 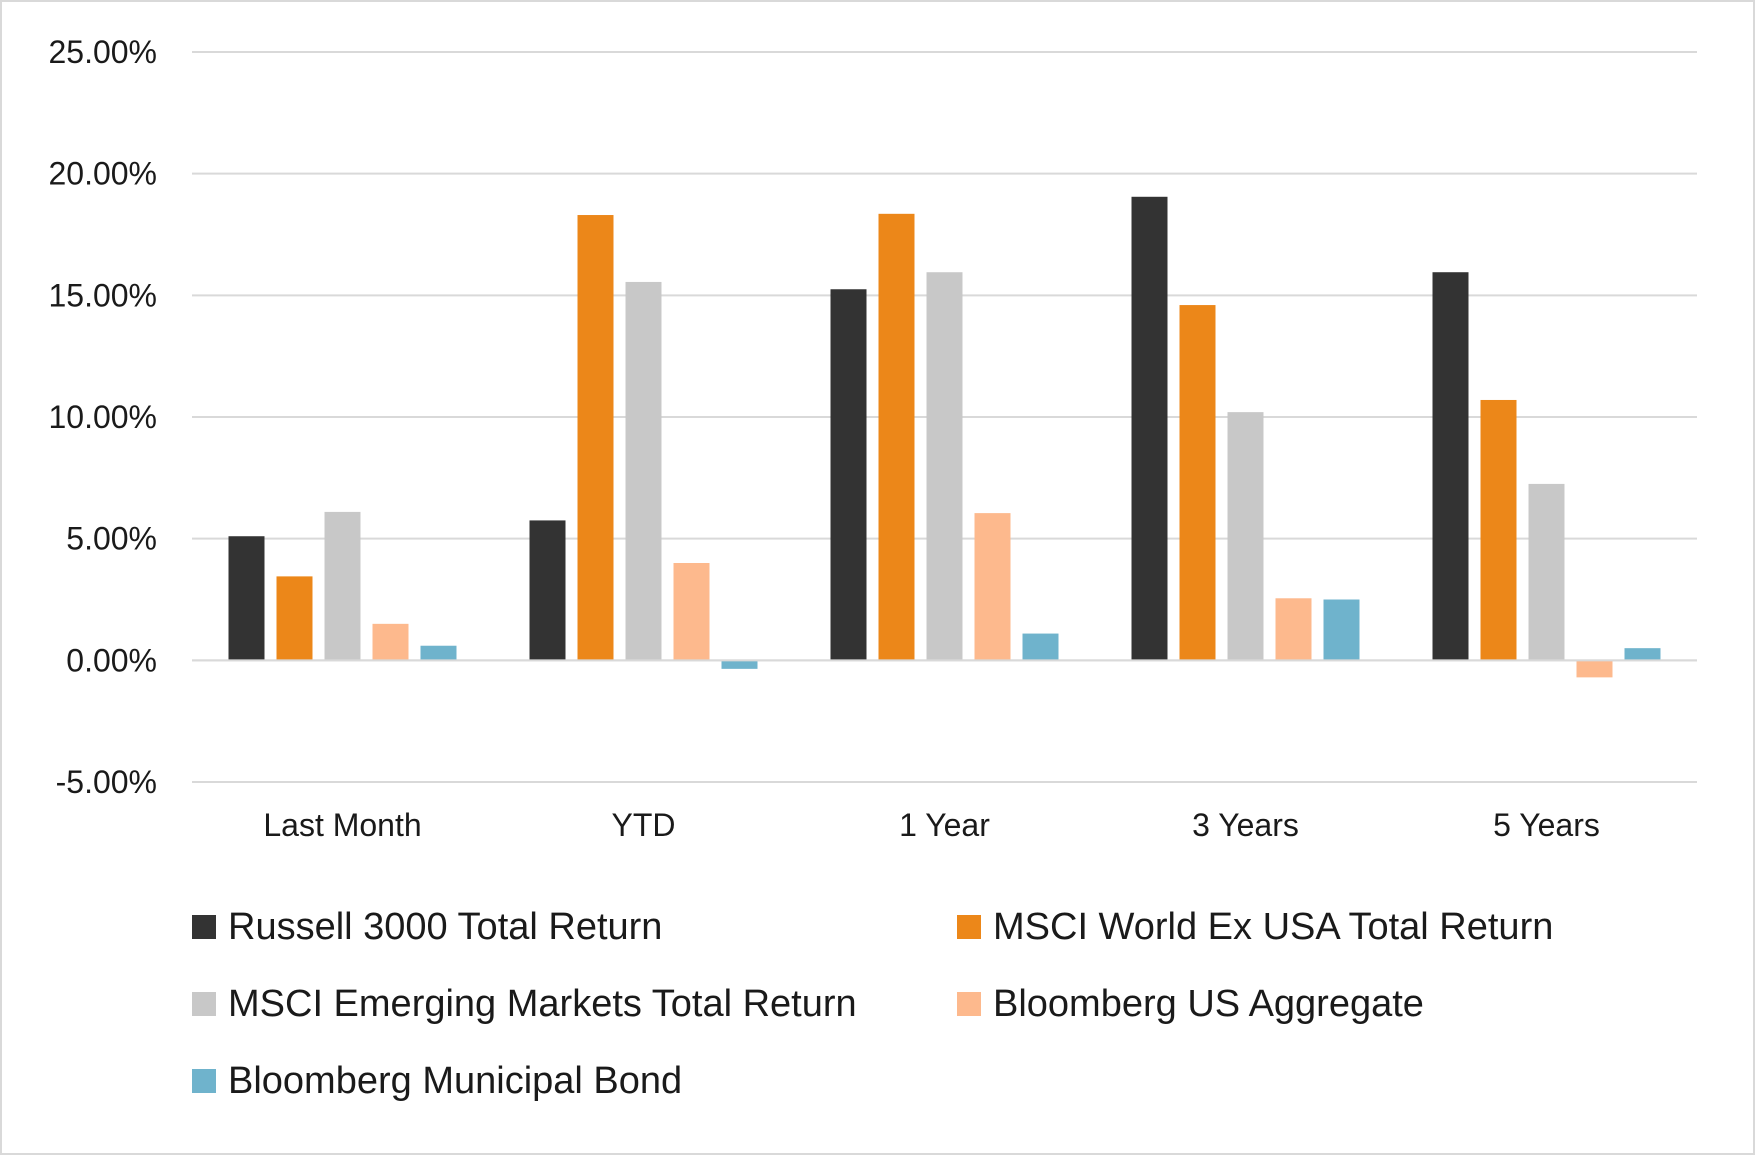 What do you see at coordinates (102, 174) in the screenshot?
I see `y-tick-label: 20.00%` at bounding box center [102, 174].